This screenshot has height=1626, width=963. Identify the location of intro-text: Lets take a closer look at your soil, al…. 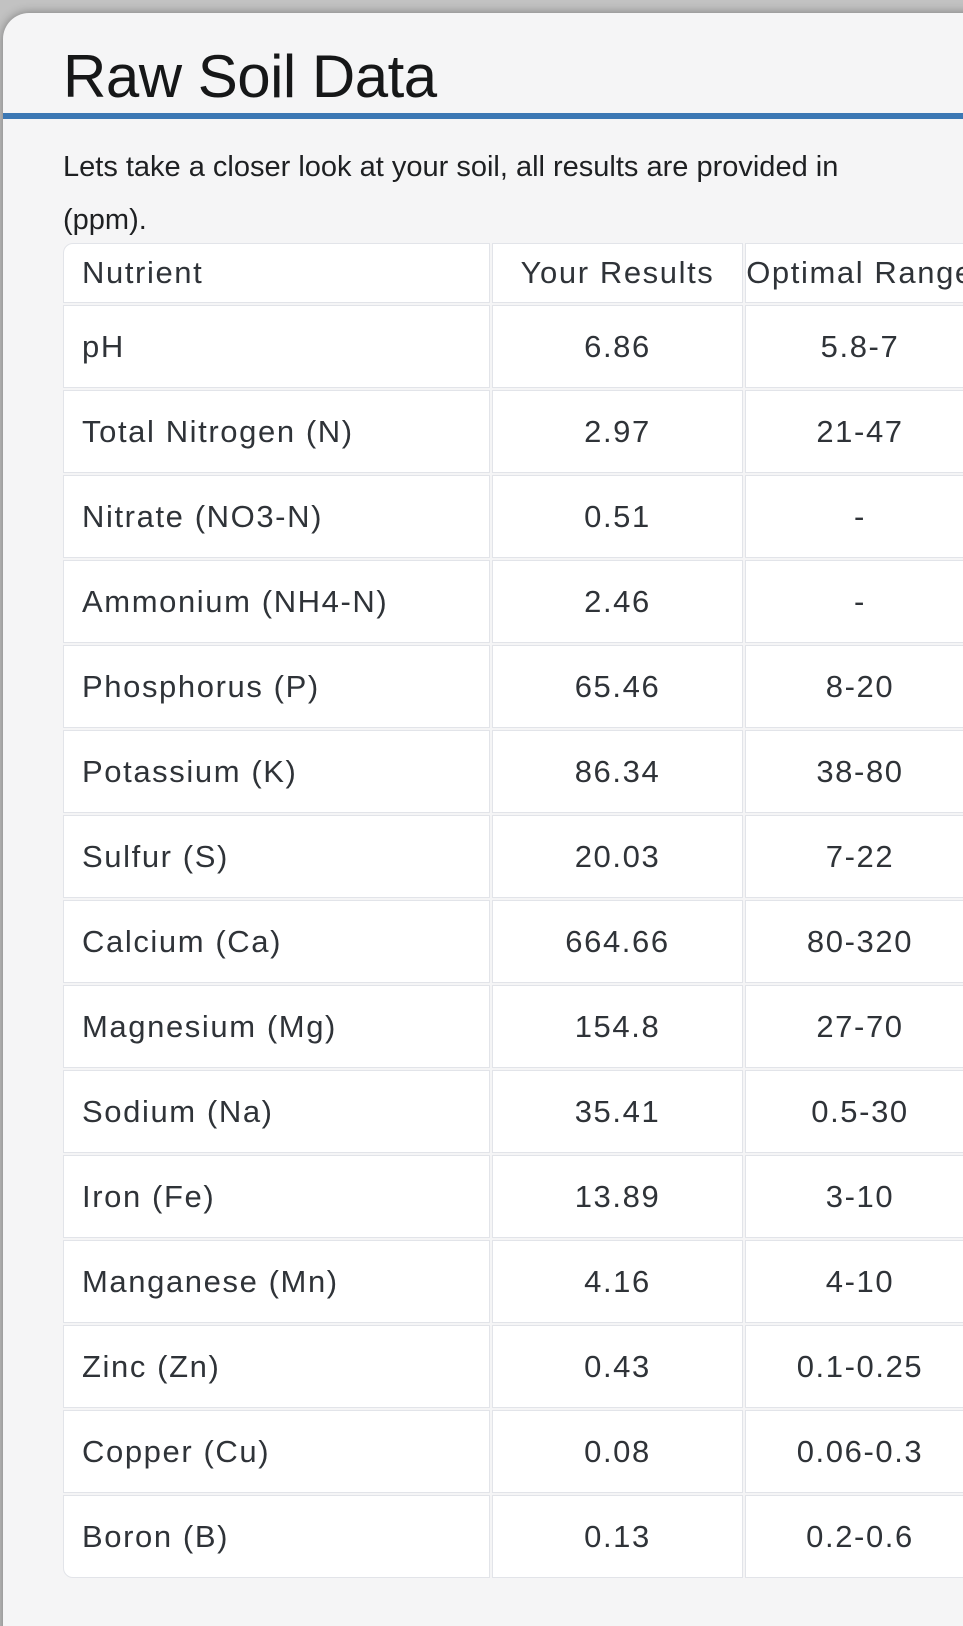
(450, 194).